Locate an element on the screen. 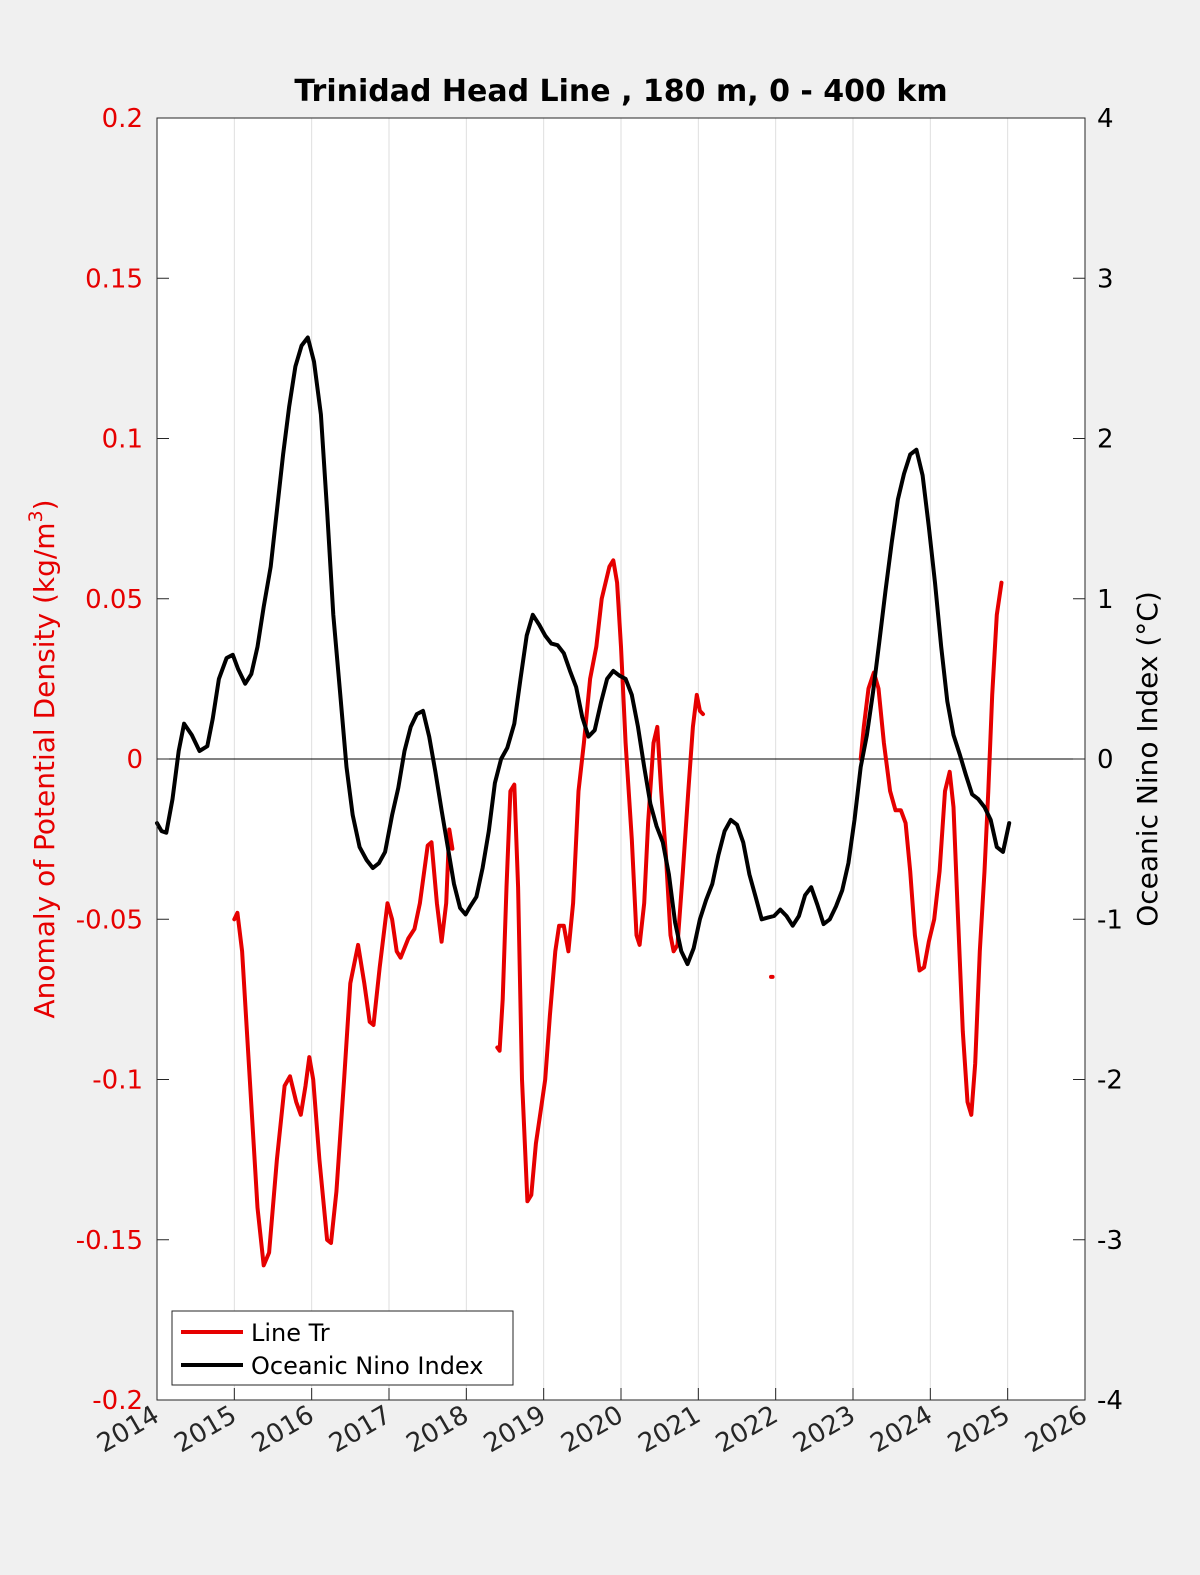 This screenshot has width=1200, height=1575. y-axis-left-label-base: Anomaly of Potential Density (kg/m is located at coordinates (44, 770).